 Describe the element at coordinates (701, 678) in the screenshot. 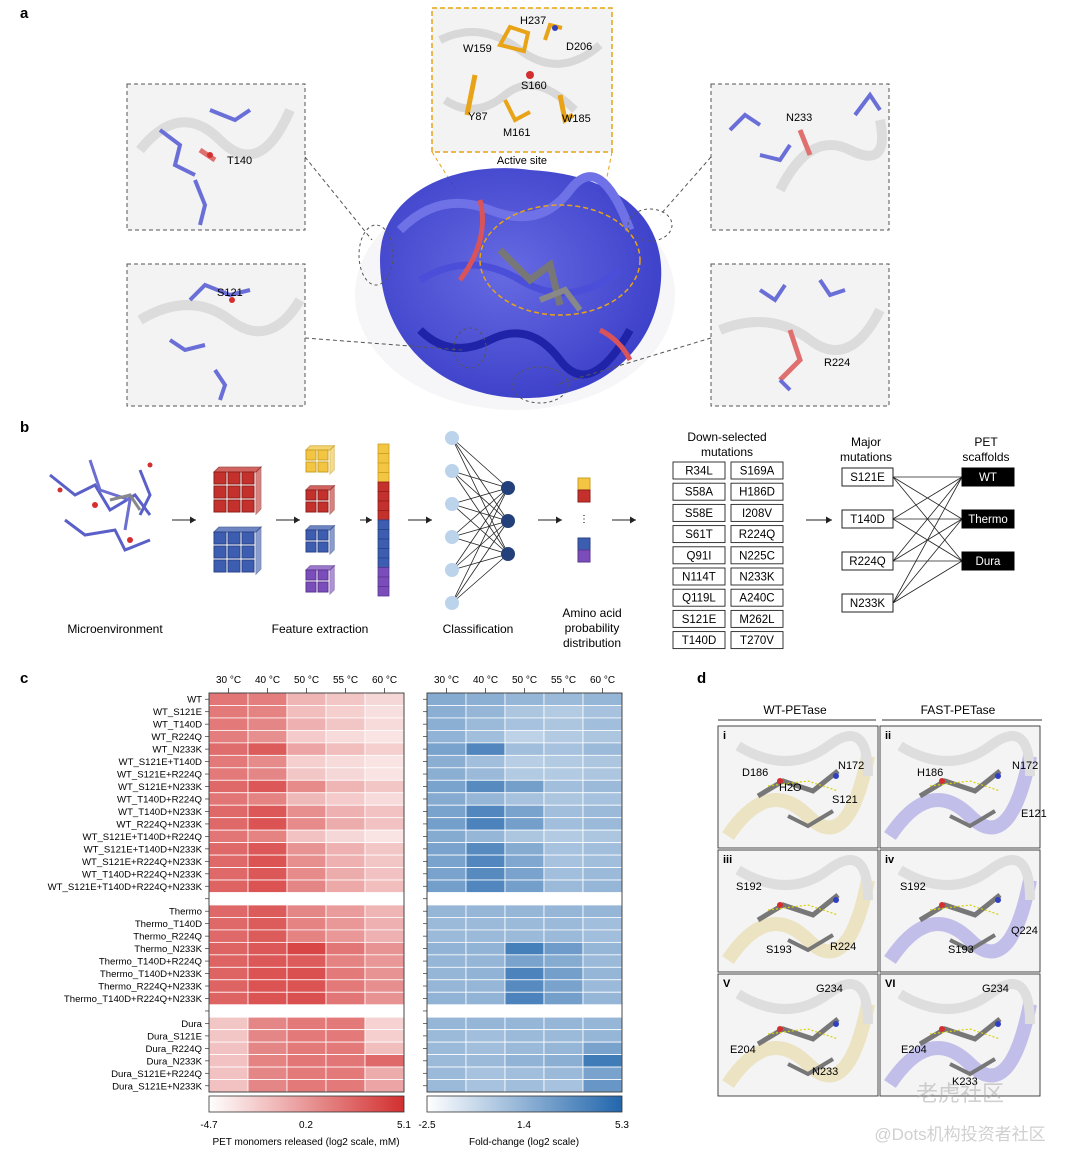

I see `panel-letter-d: d` at that location.